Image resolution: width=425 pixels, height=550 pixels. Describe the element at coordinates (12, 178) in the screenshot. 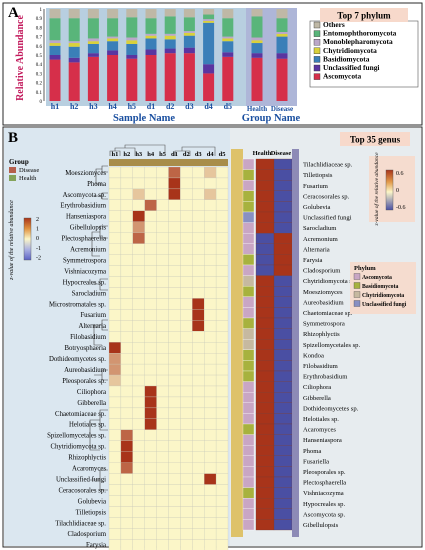

I see `group-legend-swatch` at that location.